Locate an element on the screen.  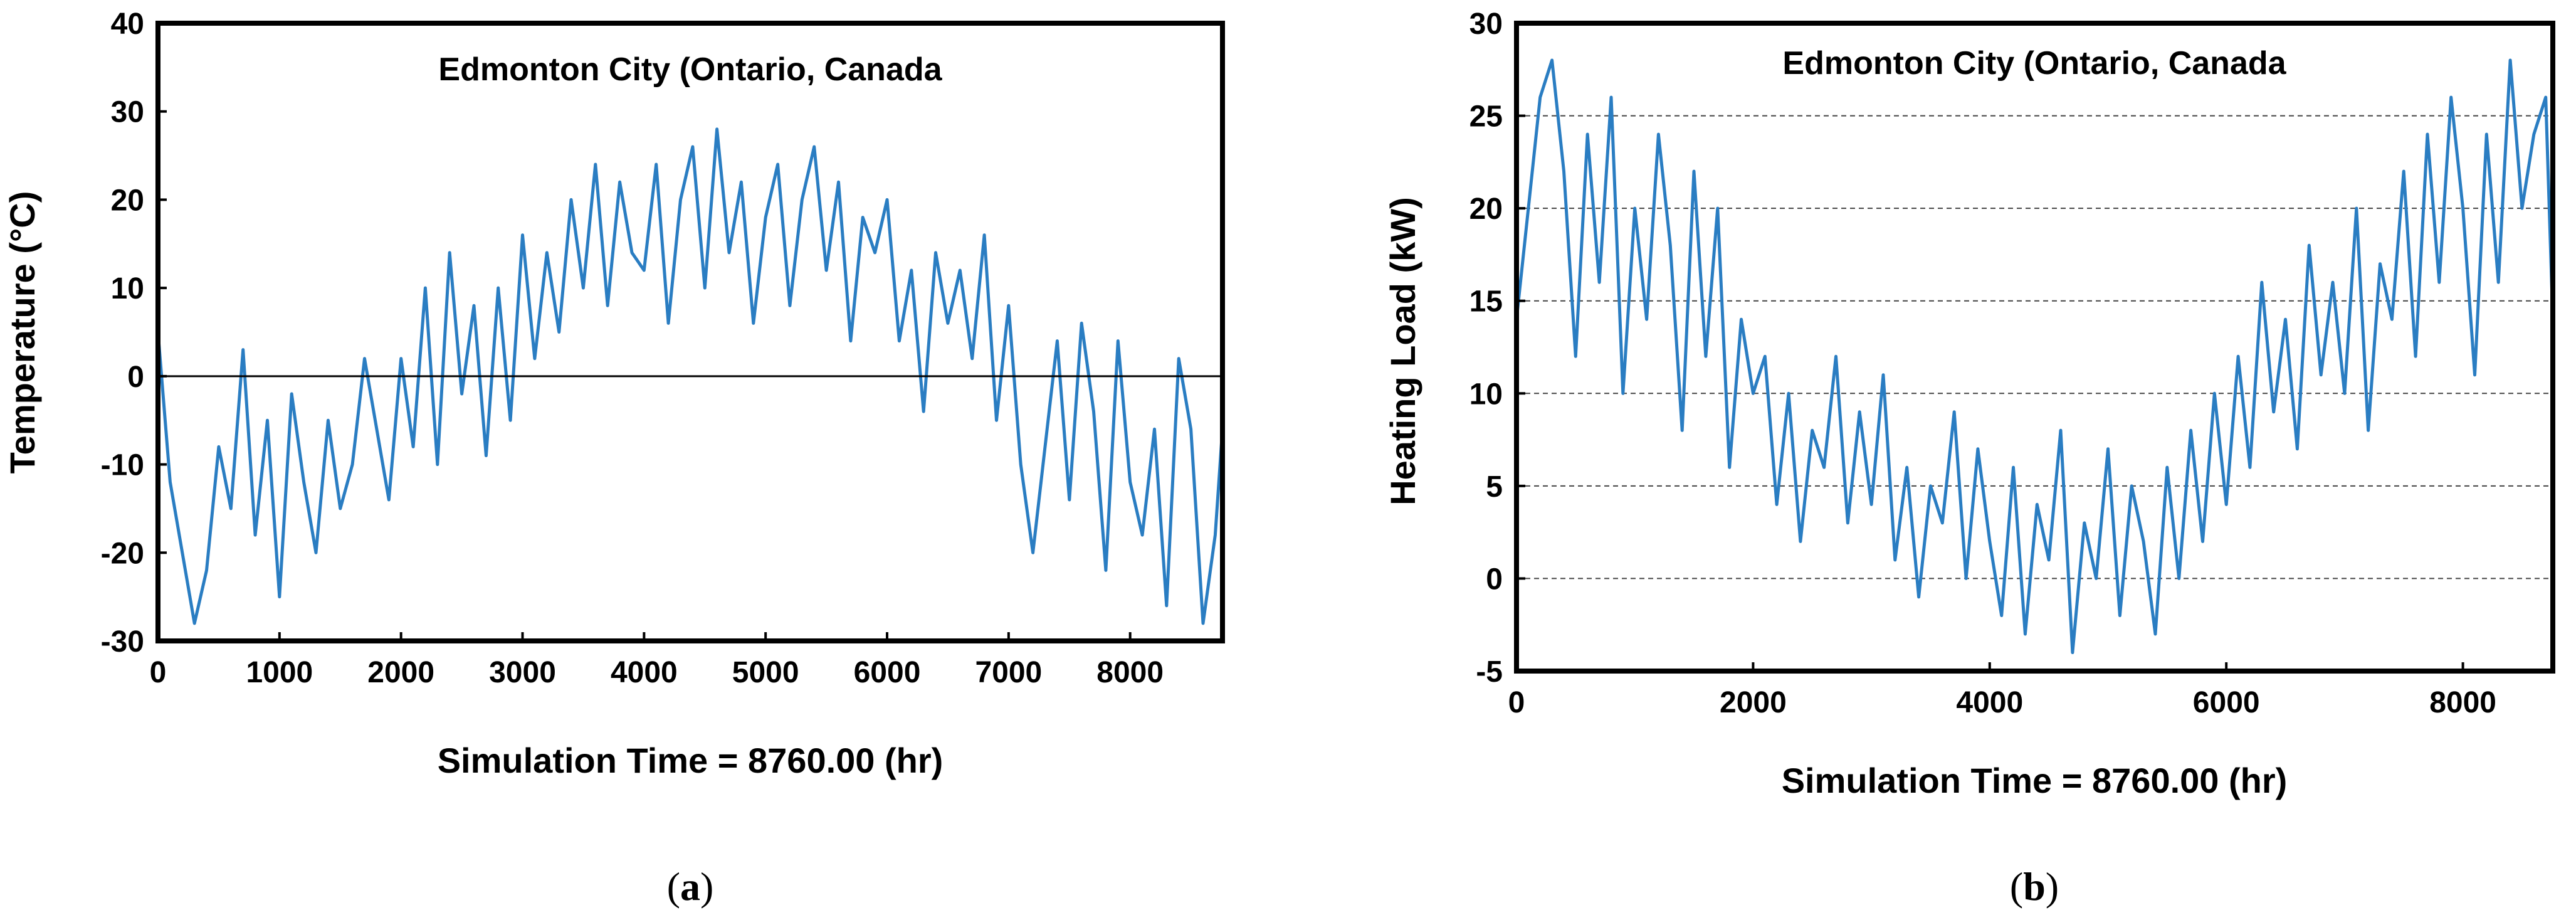
x-tick-label-a: 2000 is located at coordinates (400, 672).